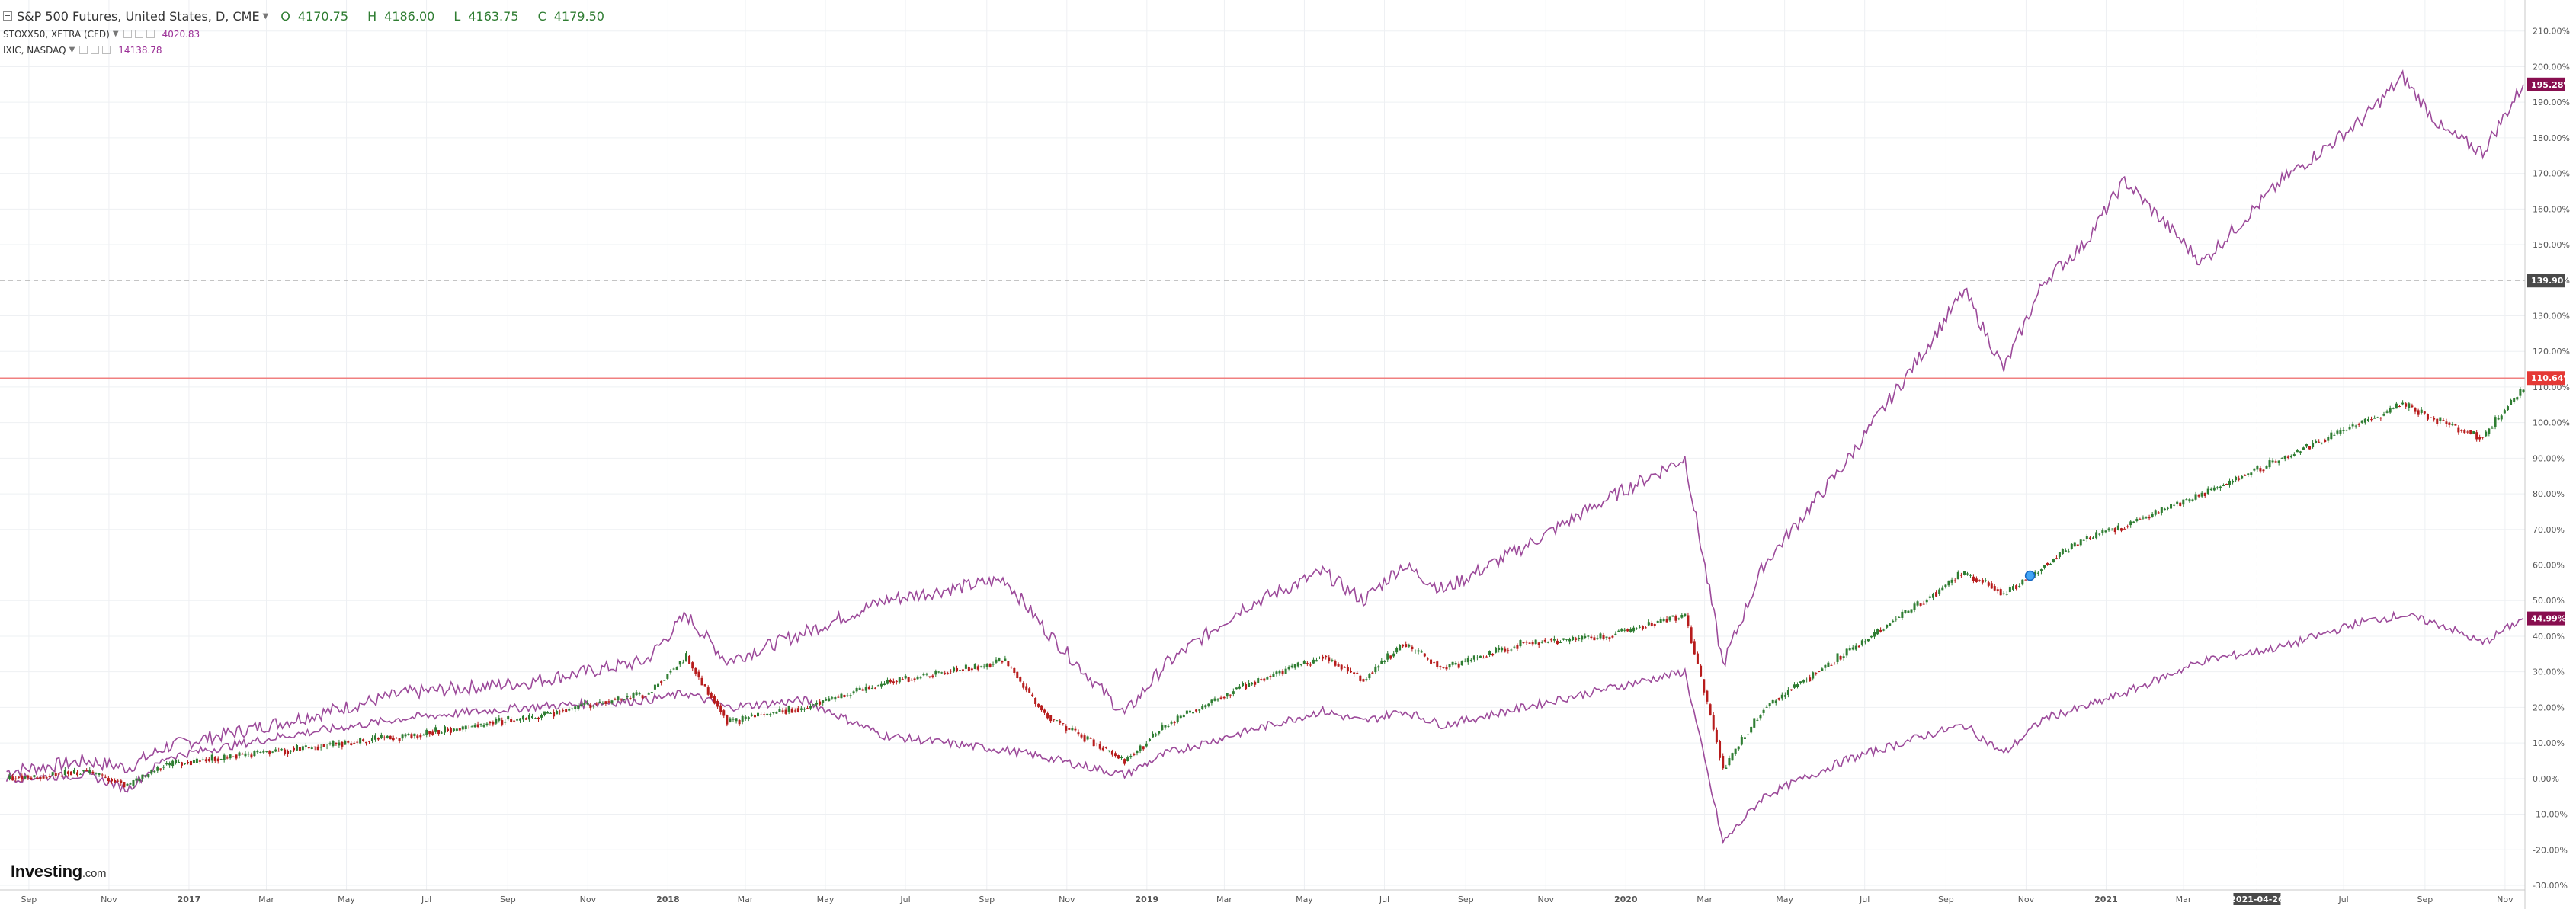 This screenshot has height=909, width=2576. Describe the element at coordinates (2551, 32) in the screenshot. I see `y-tick-label: 210.00%` at that location.